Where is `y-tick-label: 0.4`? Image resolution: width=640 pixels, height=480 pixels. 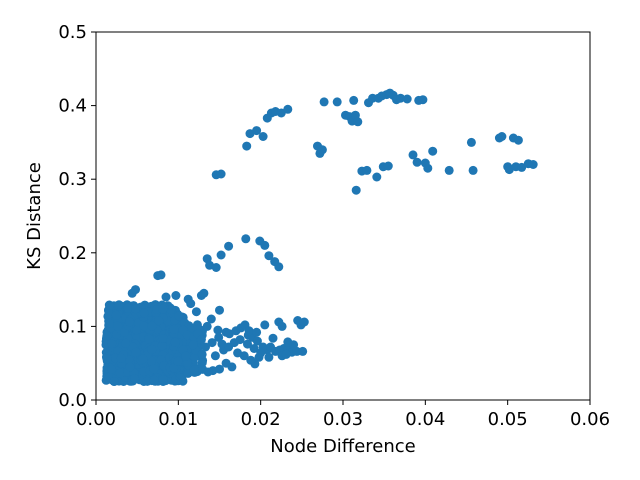
y-tick-label: 0.4 is located at coordinates (72, 106).